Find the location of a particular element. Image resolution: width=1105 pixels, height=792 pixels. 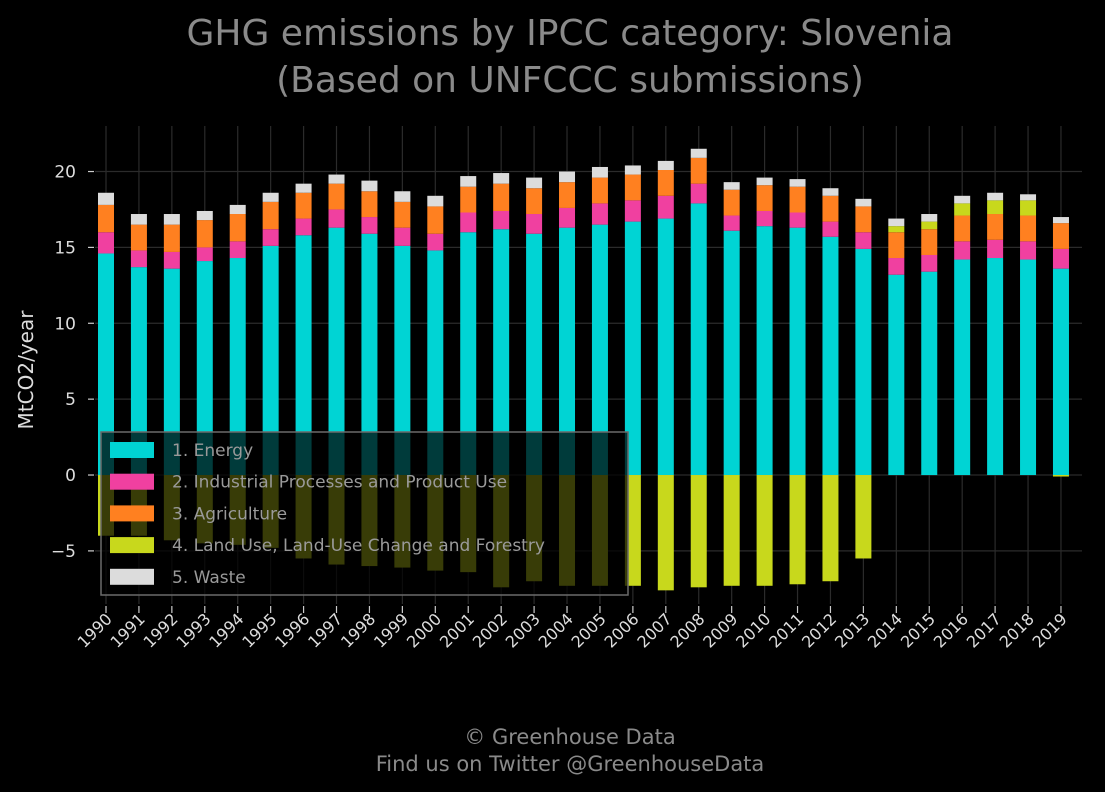

chart-title: GHG emissions by IPCC category: Slovenia is located at coordinates (570, 33).